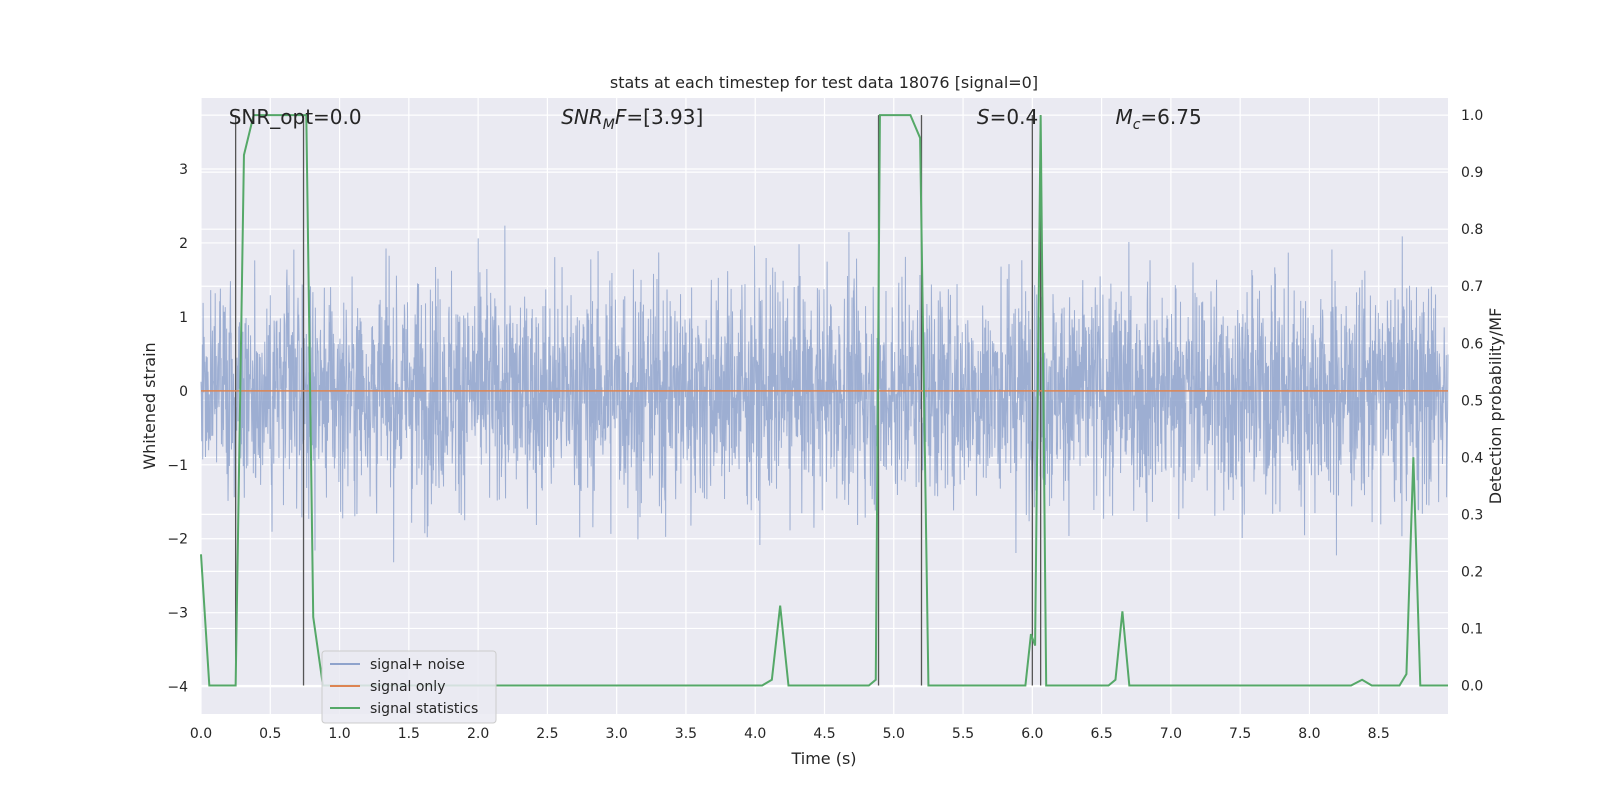 Image resolution: width=1600 pixels, height=804 pixels. What do you see at coordinates (823, 758) in the screenshot?
I see `x-axis-label: Time (s)` at bounding box center [823, 758].